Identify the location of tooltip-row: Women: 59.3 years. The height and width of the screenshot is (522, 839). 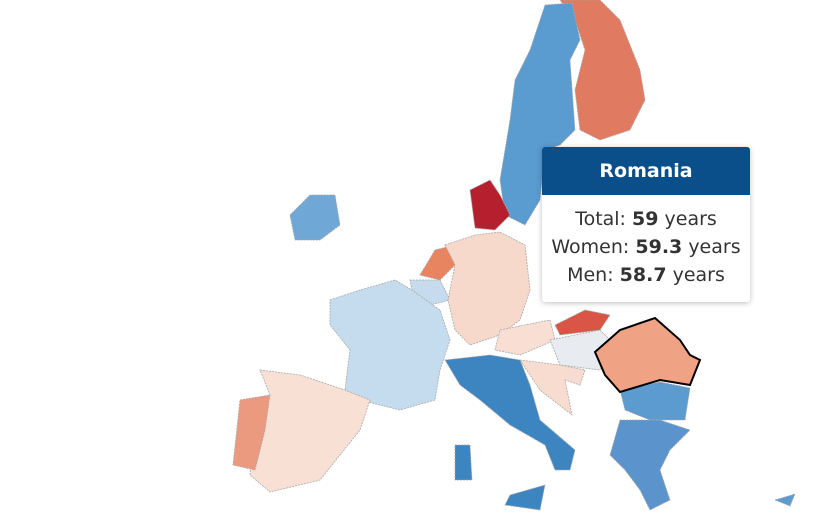
(646, 247).